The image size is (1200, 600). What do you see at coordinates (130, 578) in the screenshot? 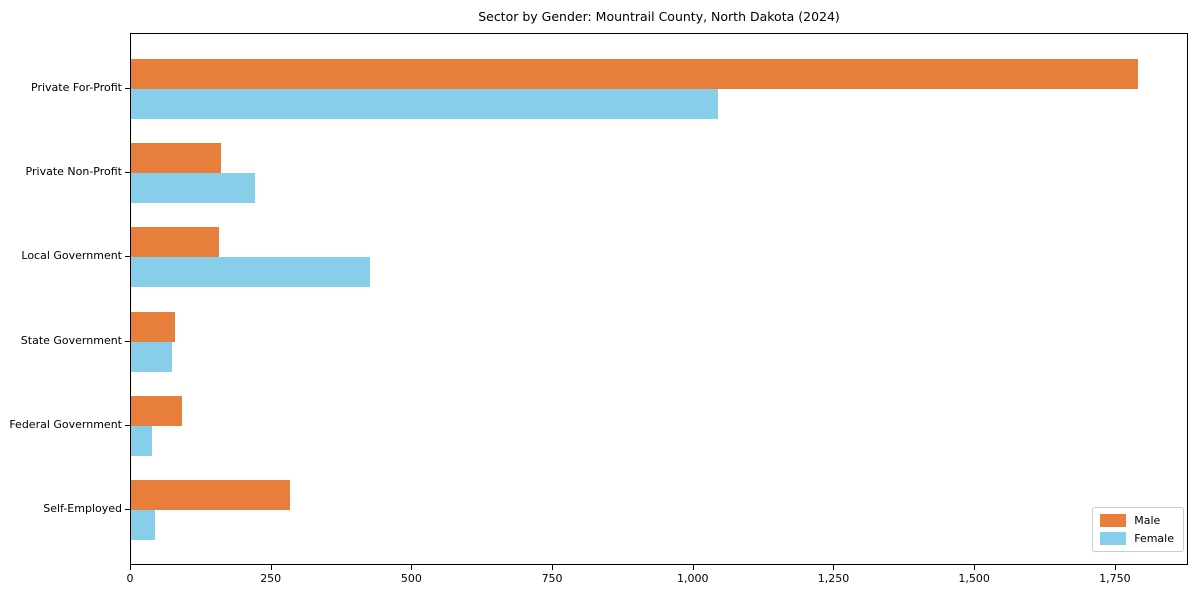
I see `x-tick-label-0: 0` at bounding box center [130, 578].